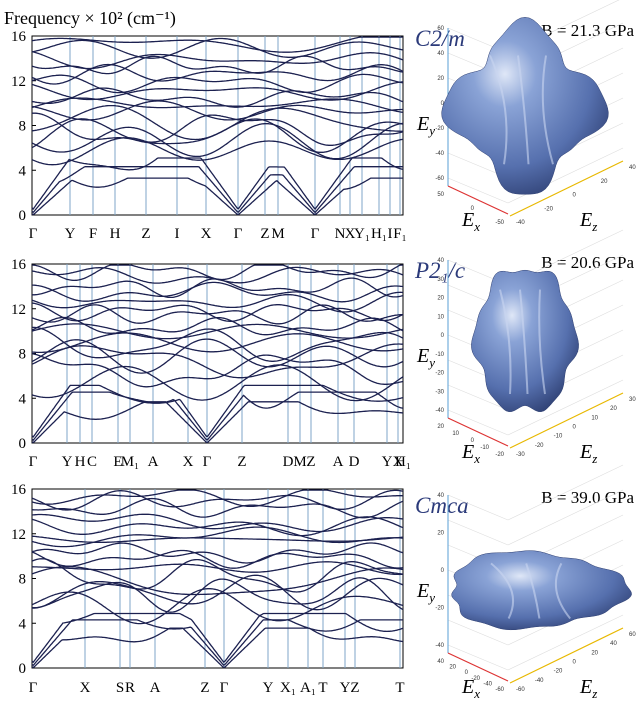 This screenshot has width=640, height=704. I want to click on axis-label-sub: y, so click(431, 597).